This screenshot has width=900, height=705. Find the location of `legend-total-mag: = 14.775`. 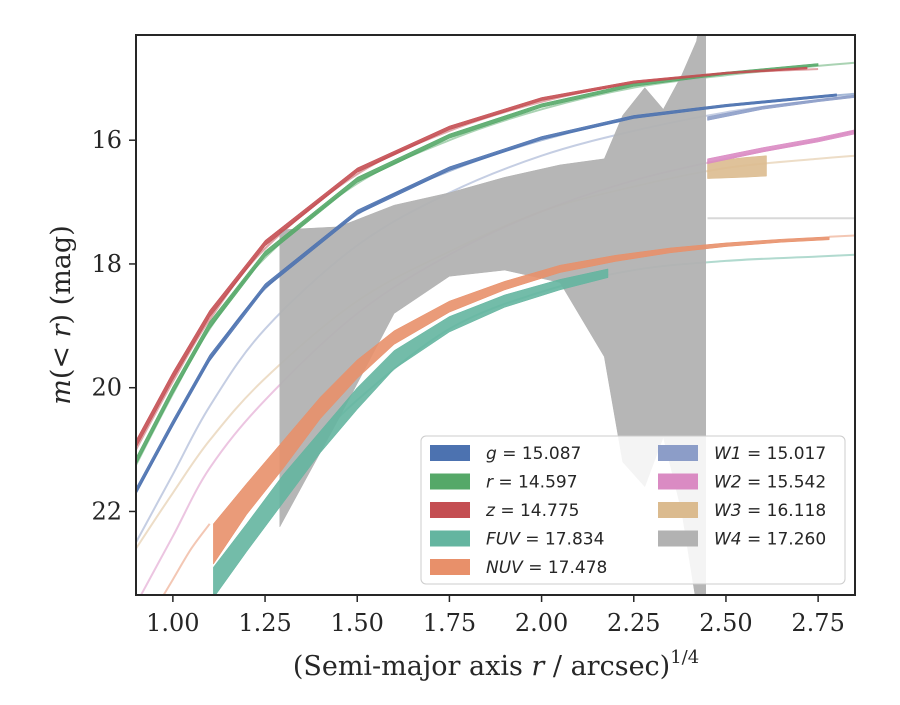

legend-total-mag: = 14.775 is located at coordinates (537, 511).